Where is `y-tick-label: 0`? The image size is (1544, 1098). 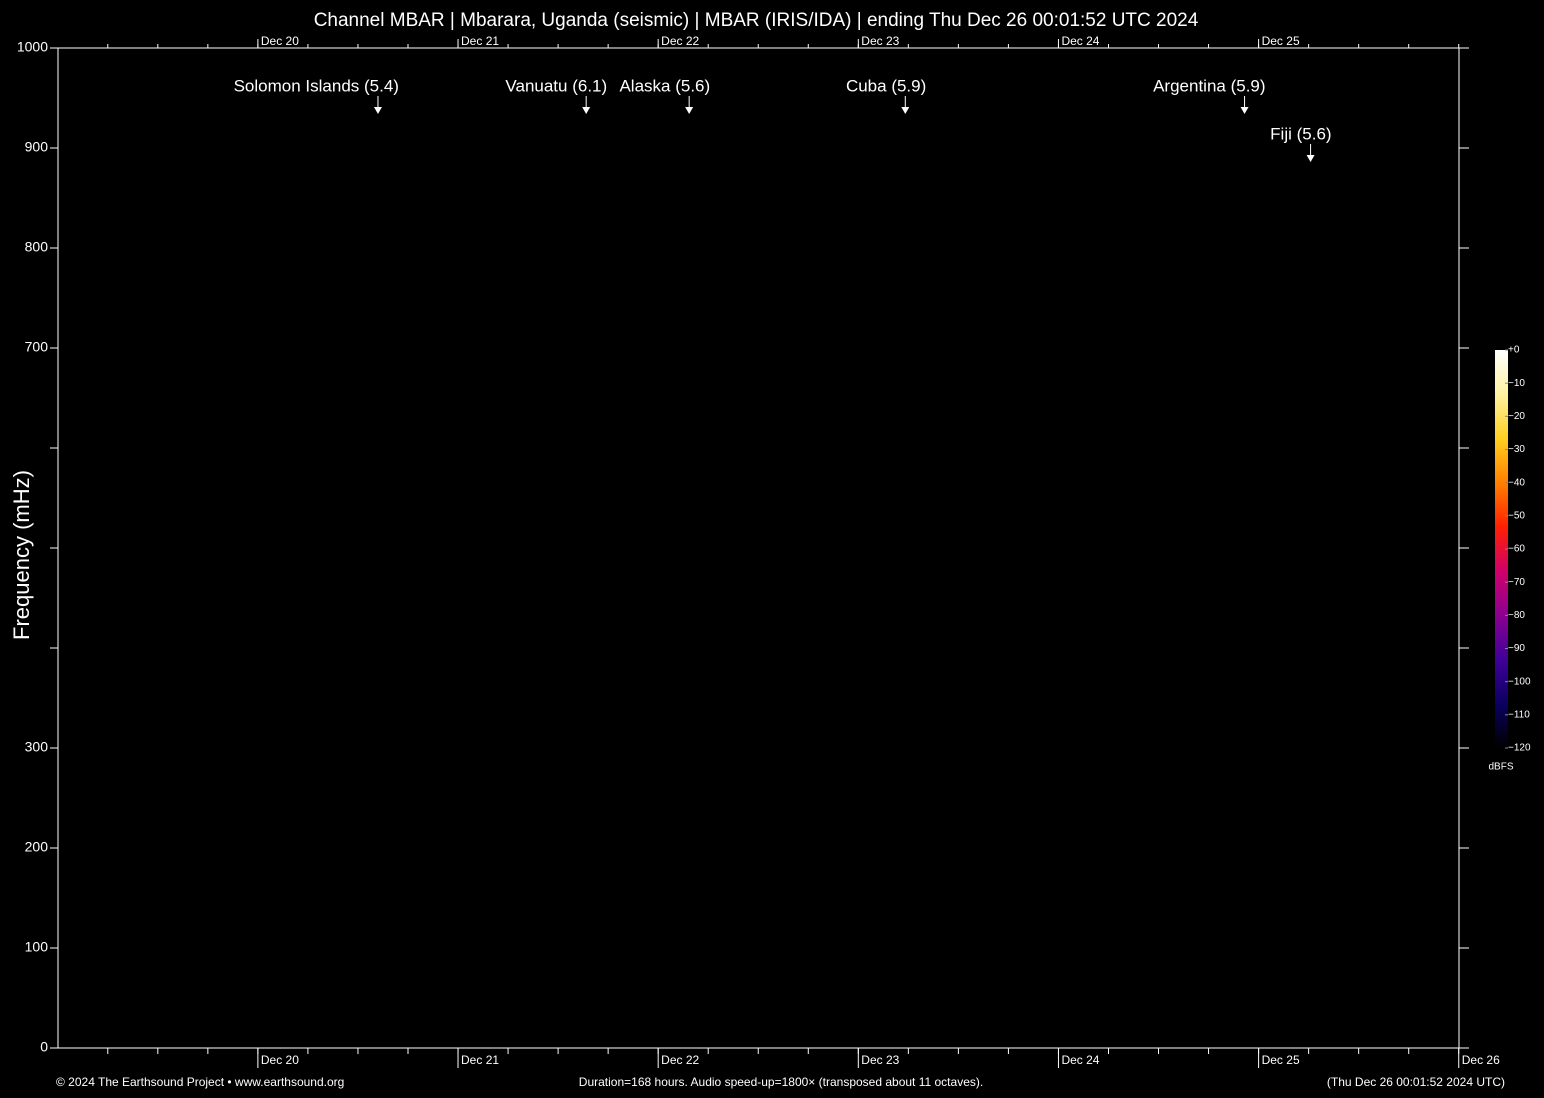 y-tick-label: 0 is located at coordinates (44, 1047).